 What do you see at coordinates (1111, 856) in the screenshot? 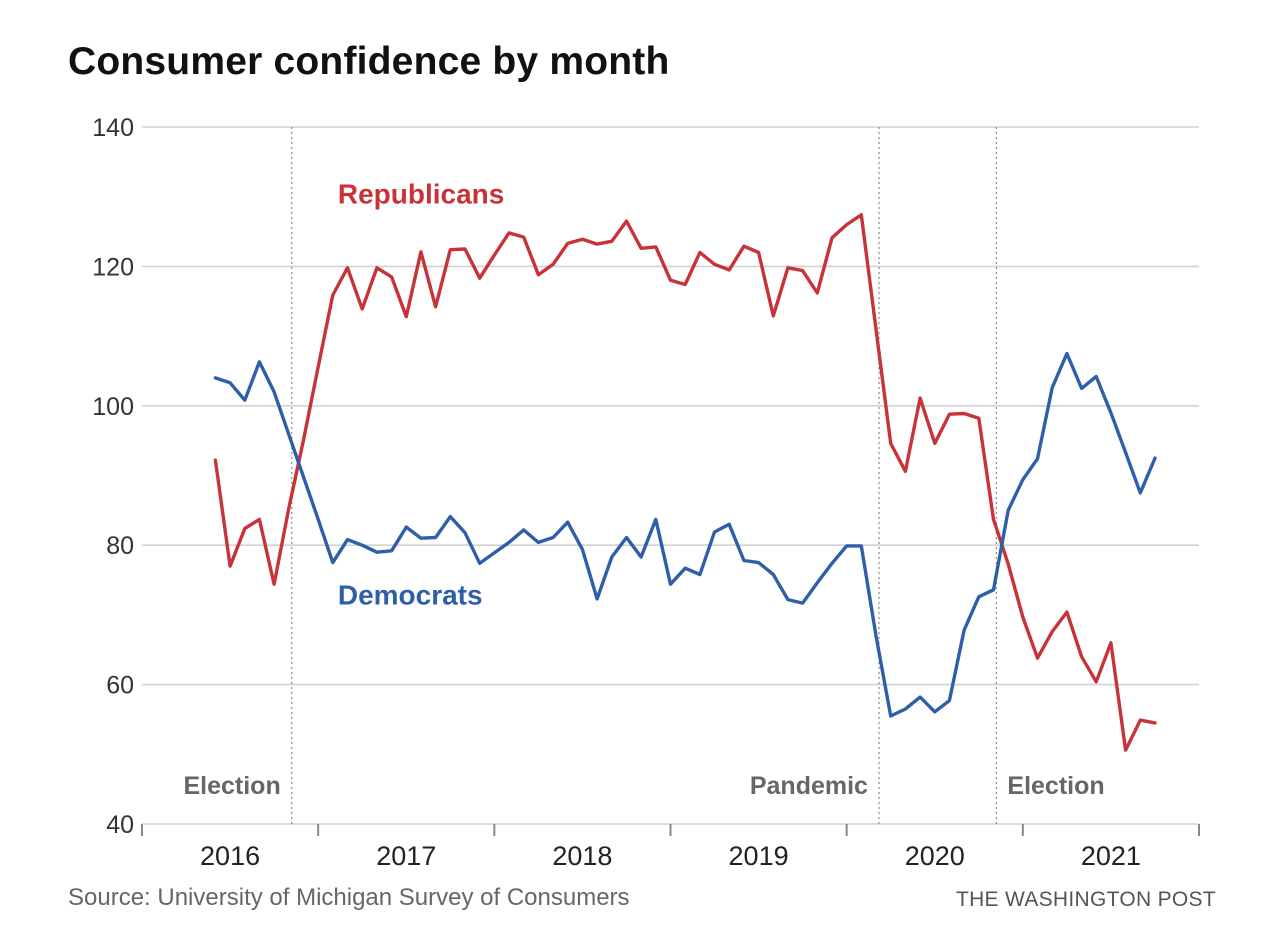
I see `x-tick-label: 2021` at bounding box center [1111, 856].